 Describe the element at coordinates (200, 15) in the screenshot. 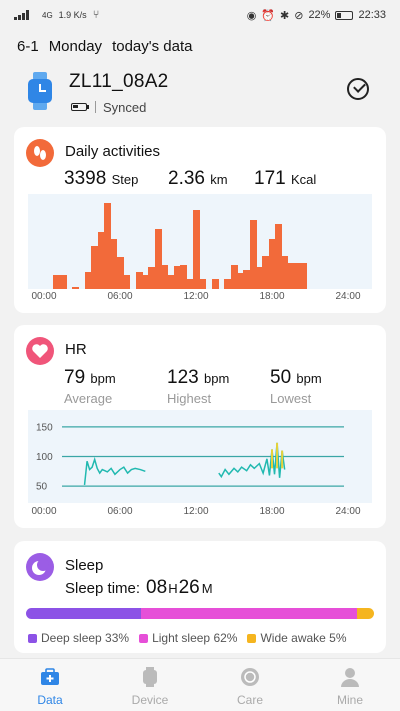

I see `status-bar: 4G 1.9 K/s ⑂ ◉ ⏰ ✱ ⊘ 22% 22:33` at that location.